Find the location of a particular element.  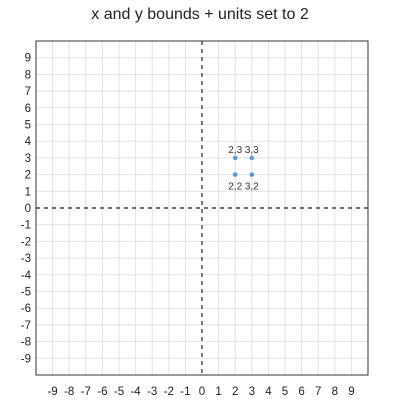

x-tick-label: -6 is located at coordinates (102, 392).